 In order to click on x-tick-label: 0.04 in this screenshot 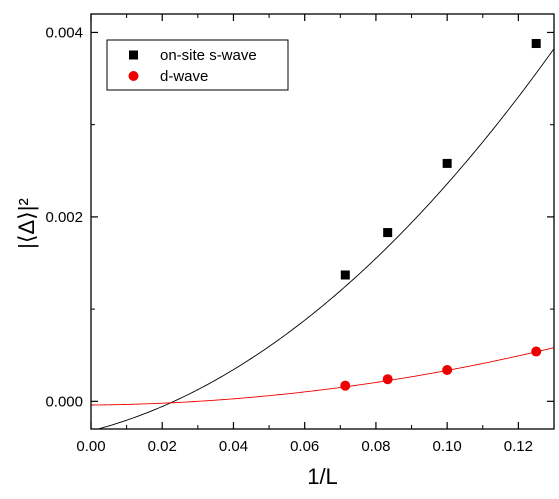, I will do `click(233, 446)`.